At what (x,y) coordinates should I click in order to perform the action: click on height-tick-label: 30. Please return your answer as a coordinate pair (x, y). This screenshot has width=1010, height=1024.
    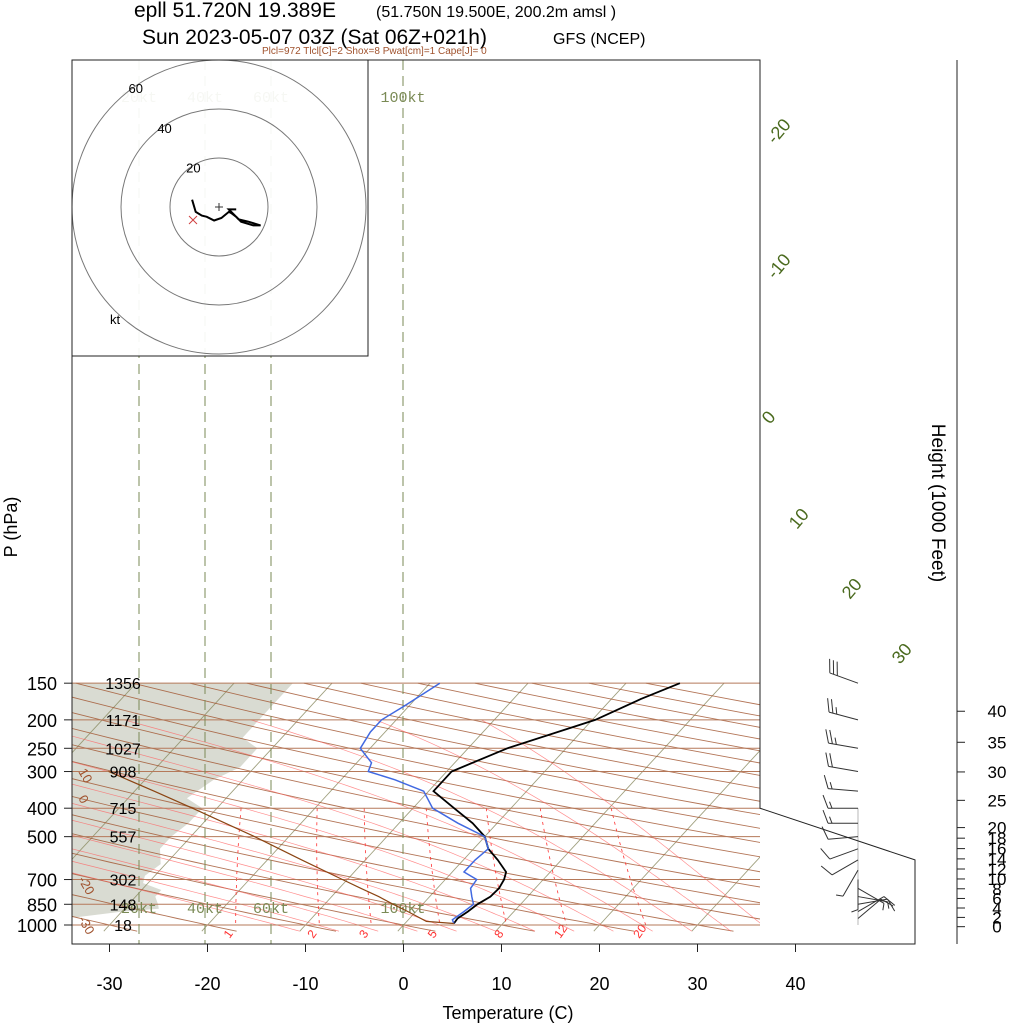
    Looking at the image, I should click on (997, 772).